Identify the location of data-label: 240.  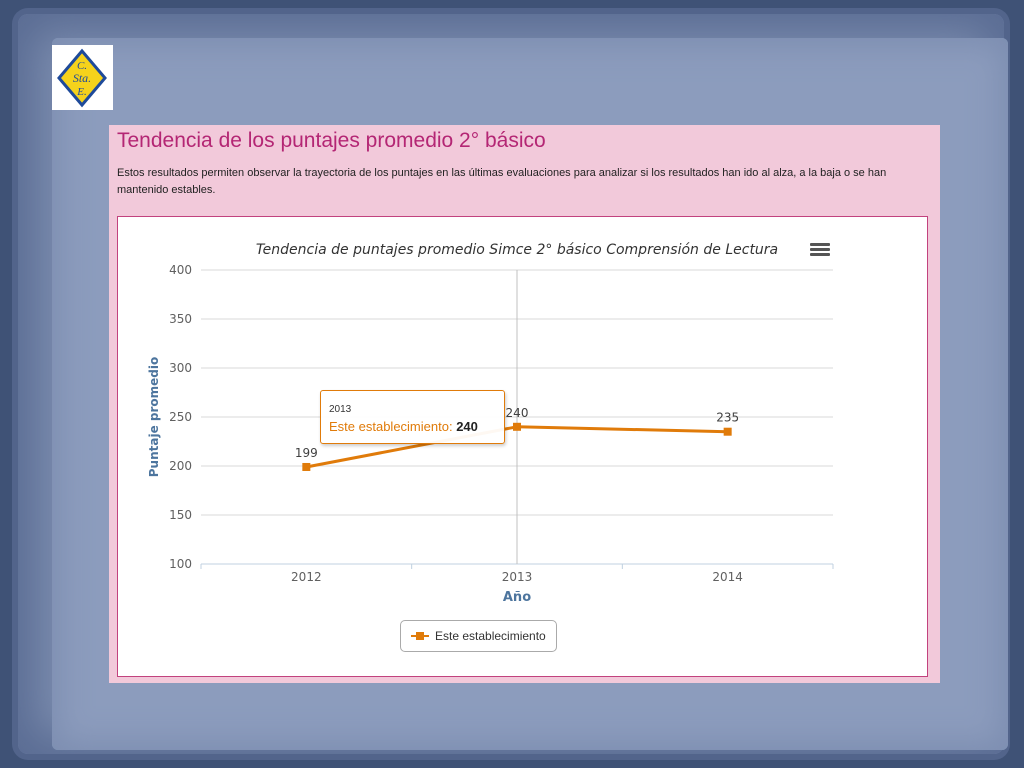
(517, 413).